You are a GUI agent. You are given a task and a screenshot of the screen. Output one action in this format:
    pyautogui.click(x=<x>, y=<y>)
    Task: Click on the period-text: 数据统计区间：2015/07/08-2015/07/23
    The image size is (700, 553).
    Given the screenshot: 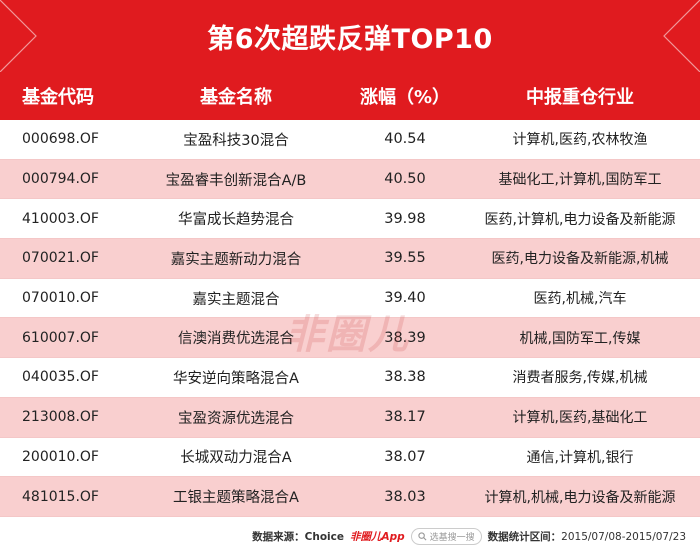 What is the action you would take?
    pyautogui.click(x=587, y=536)
    